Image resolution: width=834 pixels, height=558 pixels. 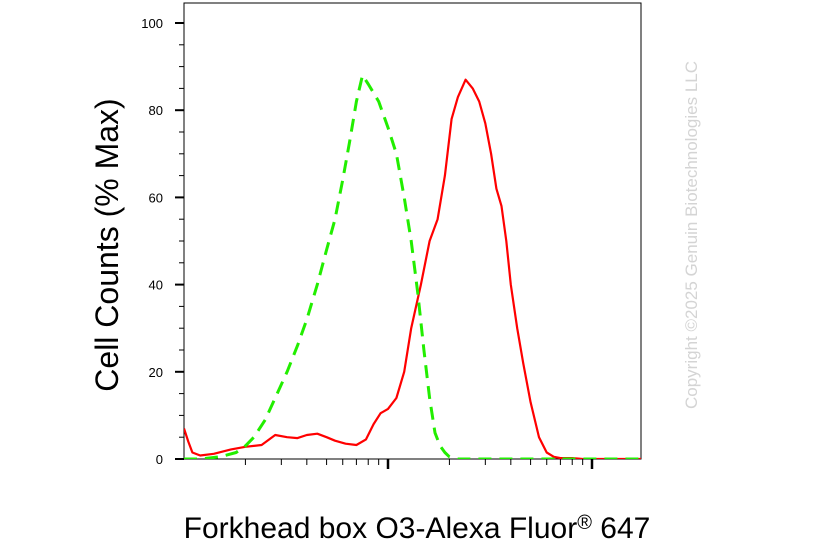 I want to click on y-tick-label: 0, so click(x=159, y=459).